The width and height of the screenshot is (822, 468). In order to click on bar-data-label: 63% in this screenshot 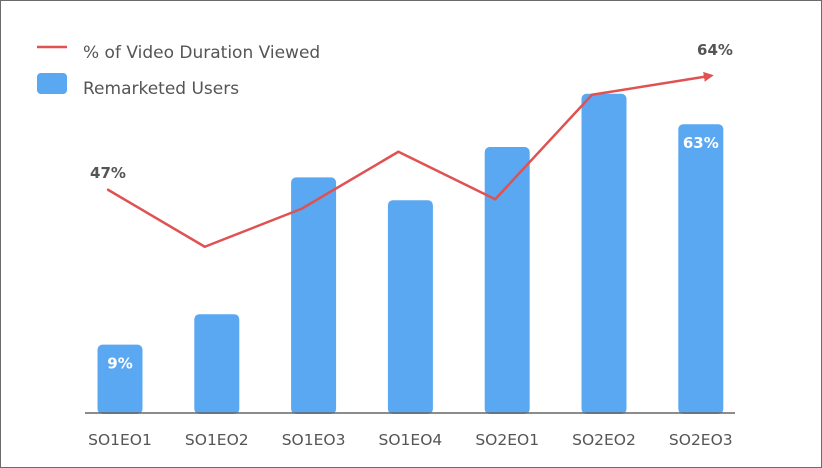, I will do `click(701, 143)`.